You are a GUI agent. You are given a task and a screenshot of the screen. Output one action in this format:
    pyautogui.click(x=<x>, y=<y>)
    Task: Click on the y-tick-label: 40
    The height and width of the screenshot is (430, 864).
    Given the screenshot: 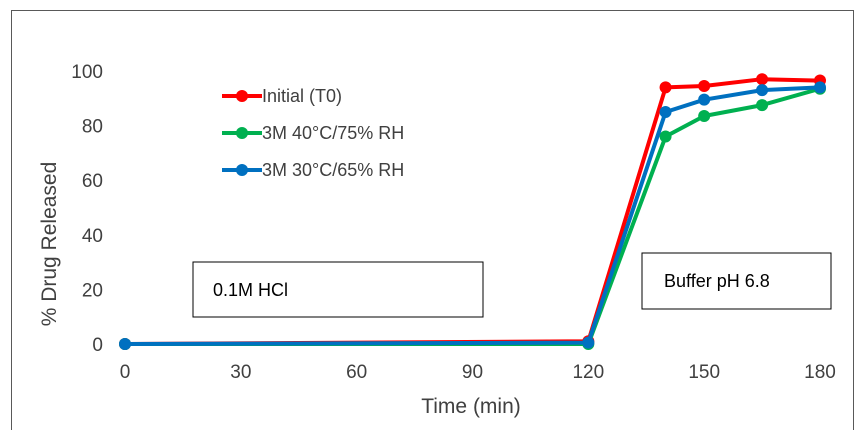 What is the action you would take?
    pyautogui.click(x=92, y=236)
    